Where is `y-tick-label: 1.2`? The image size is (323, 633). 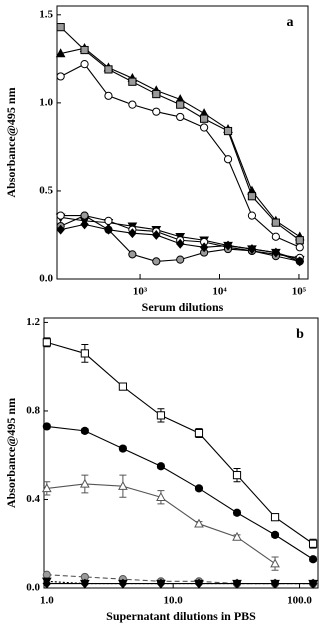
y-tick-label: 1.2 is located at coordinates (33, 322).